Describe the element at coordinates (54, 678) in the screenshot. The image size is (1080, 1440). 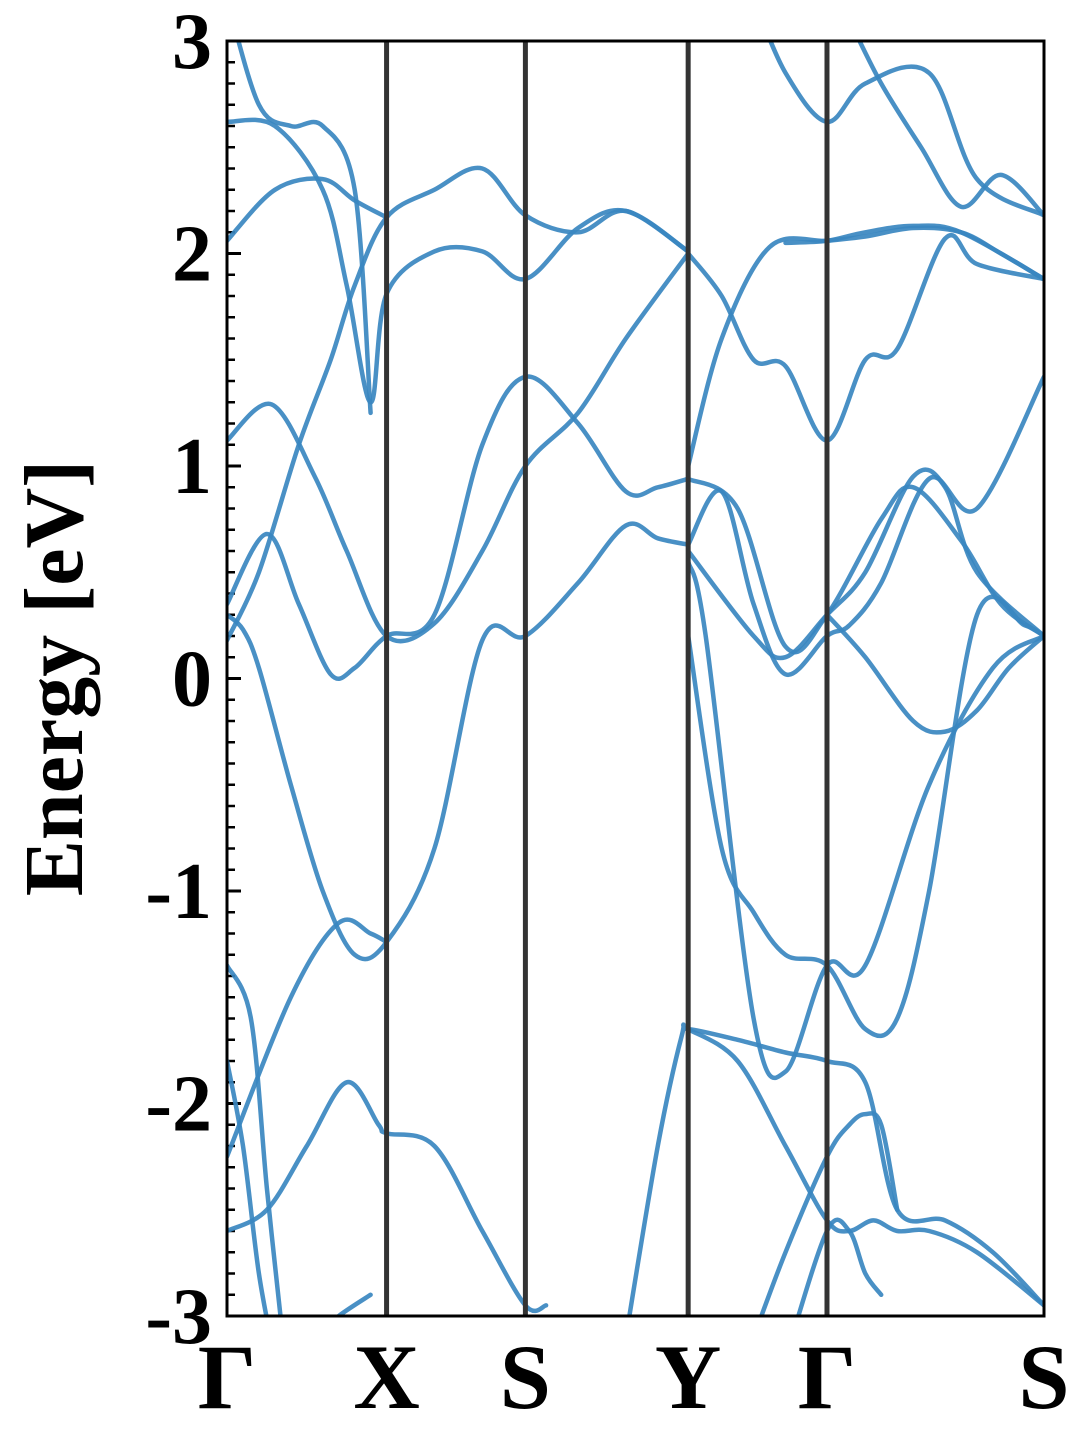
I see `y-axis-label: Energy [eV]` at that location.